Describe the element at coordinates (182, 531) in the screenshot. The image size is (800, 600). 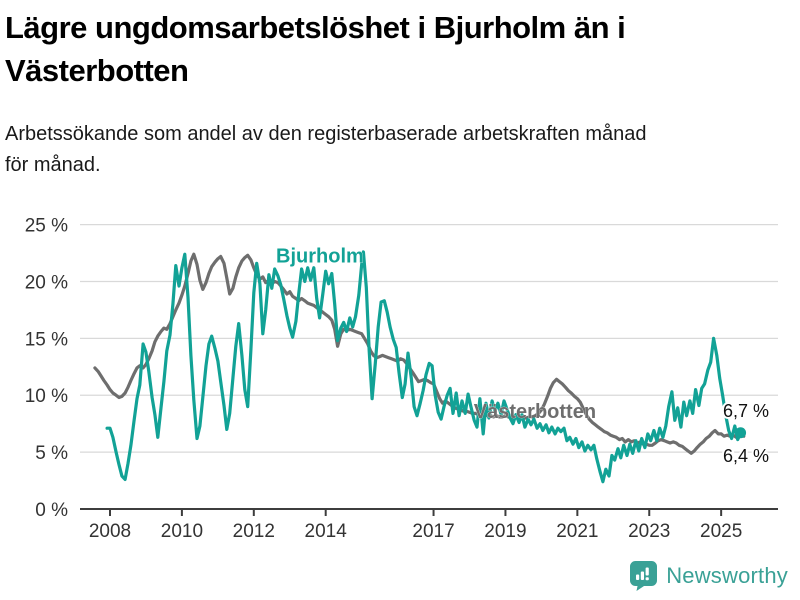
I see `x-axis-label-2010: 2010` at that location.